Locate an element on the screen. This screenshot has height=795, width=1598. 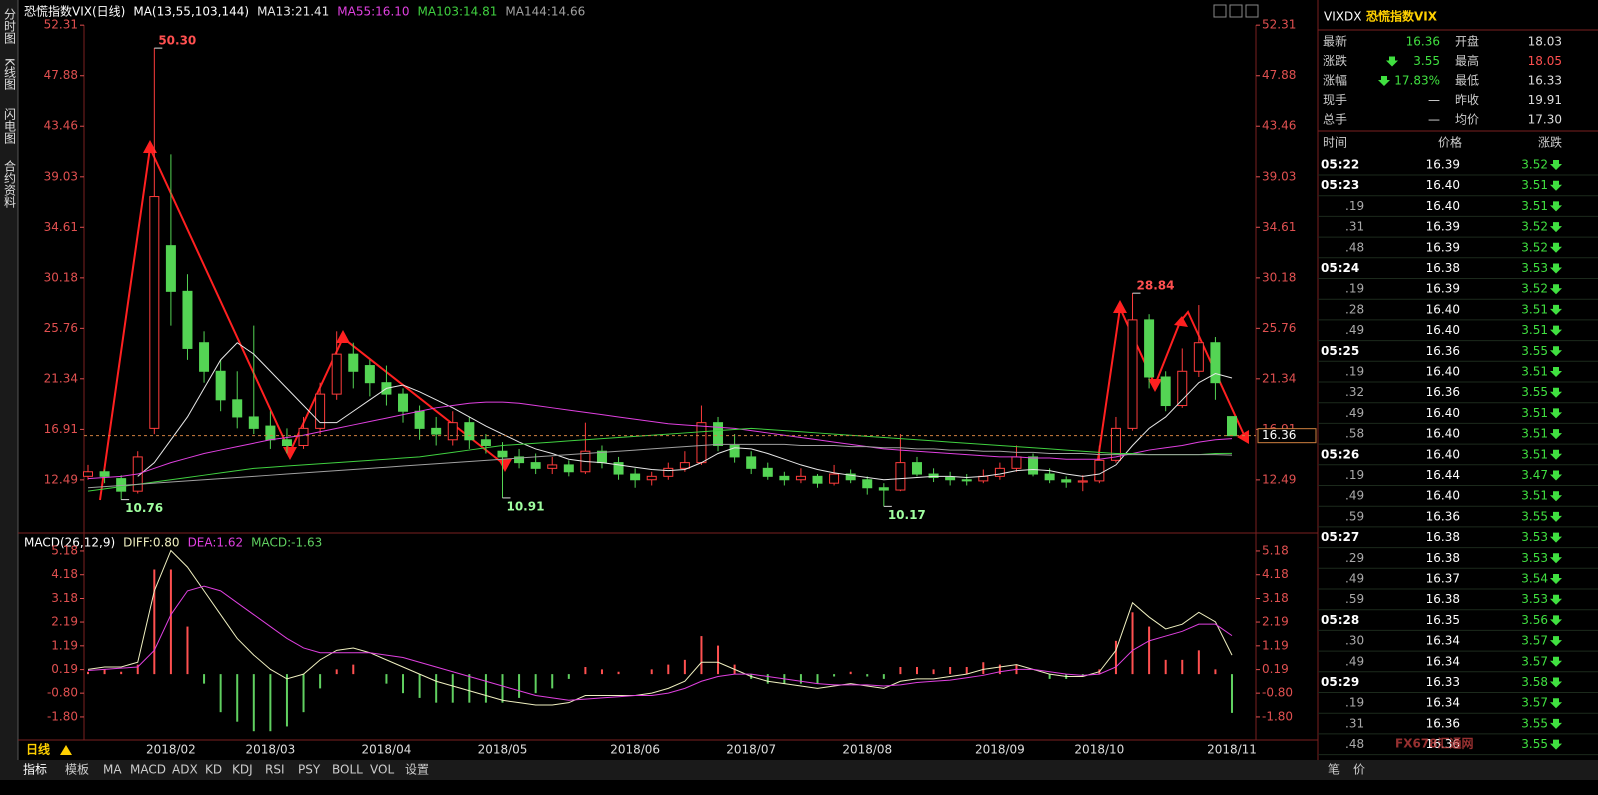
tick-time: 05:22 is located at coordinates (1340, 165).